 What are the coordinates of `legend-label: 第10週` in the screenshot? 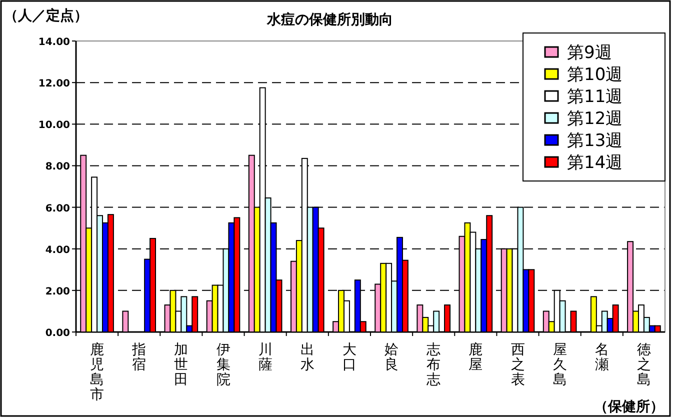 It's located at (595, 75).